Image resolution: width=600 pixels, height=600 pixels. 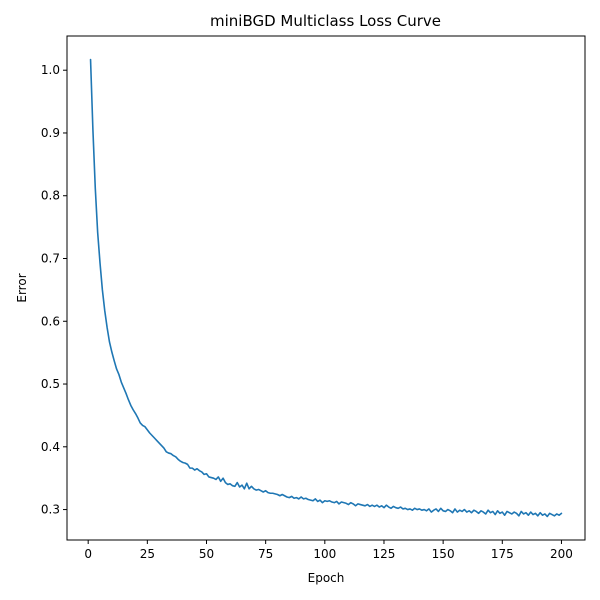 What do you see at coordinates (206, 554) in the screenshot?
I see `x-tick-label: 50` at bounding box center [206, 554].